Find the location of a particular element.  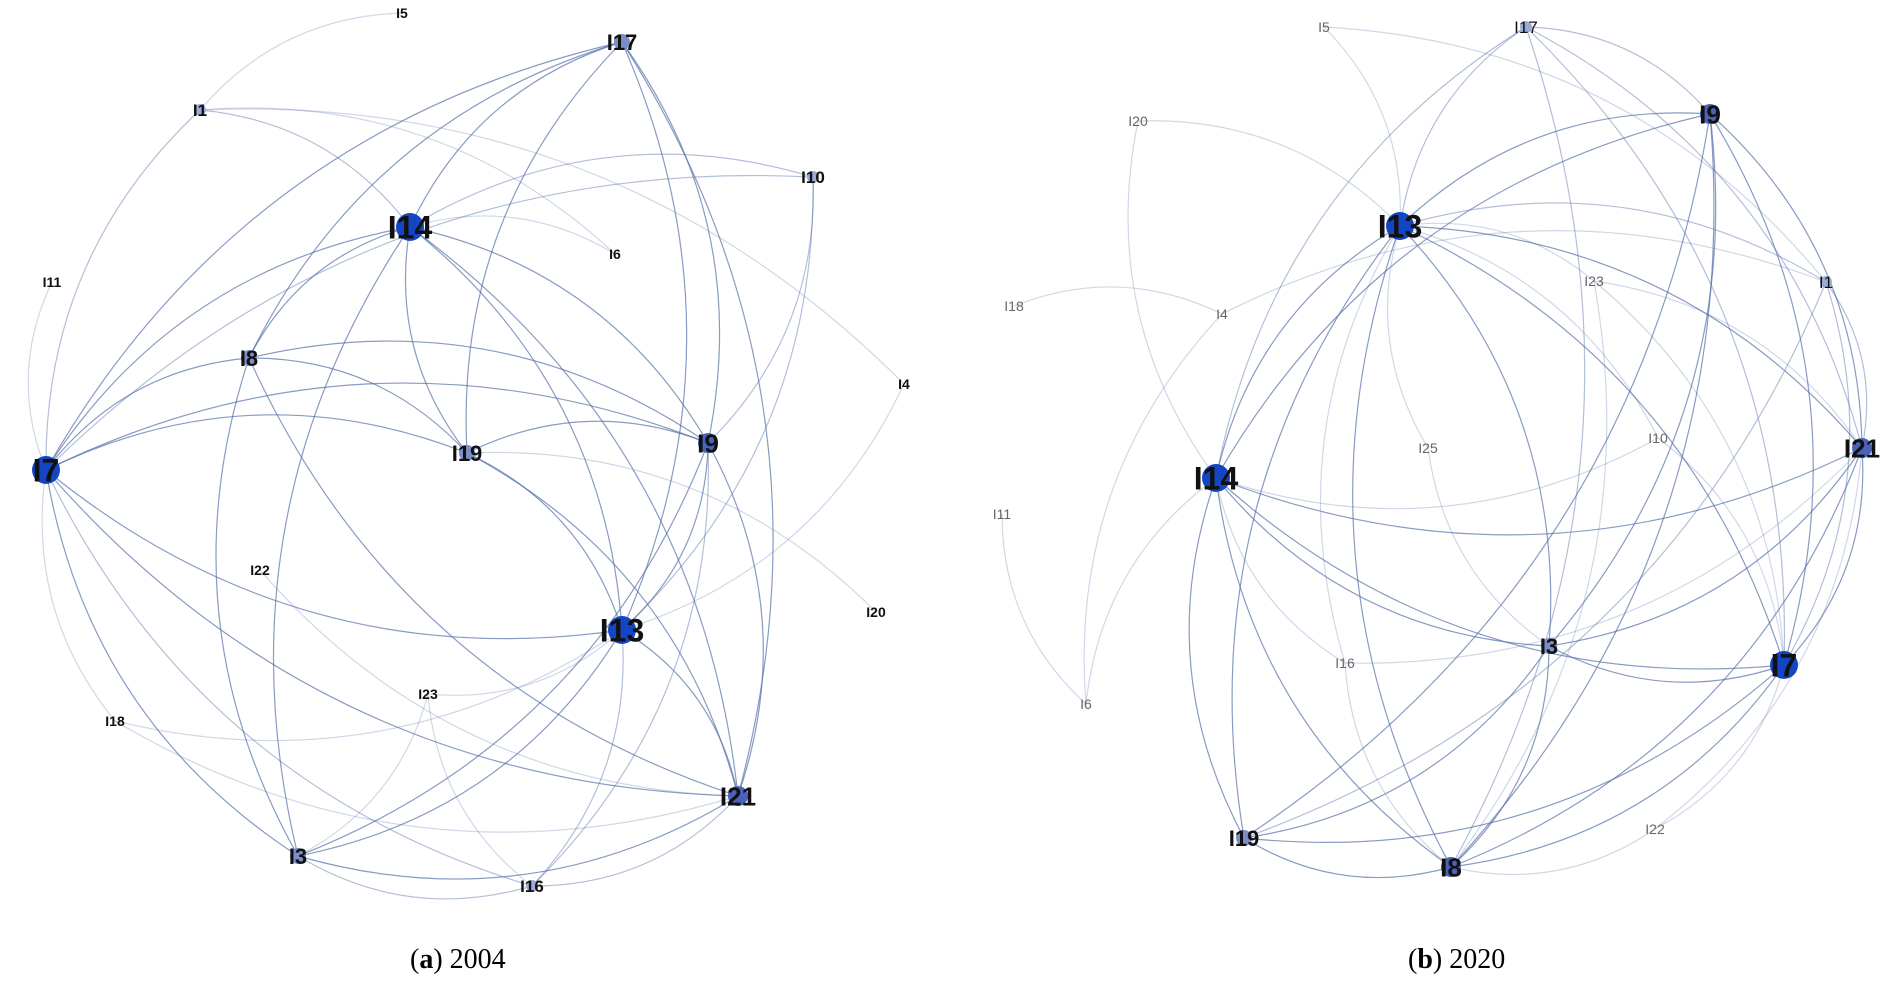

node-label-I17: I17 is located at coordinates (1526, 27).